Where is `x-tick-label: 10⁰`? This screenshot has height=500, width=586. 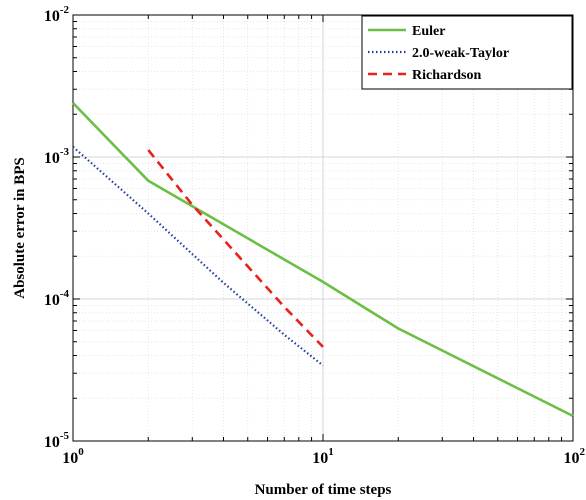
x-tick-label: 10⁰ is located at coordinates (73, 456).